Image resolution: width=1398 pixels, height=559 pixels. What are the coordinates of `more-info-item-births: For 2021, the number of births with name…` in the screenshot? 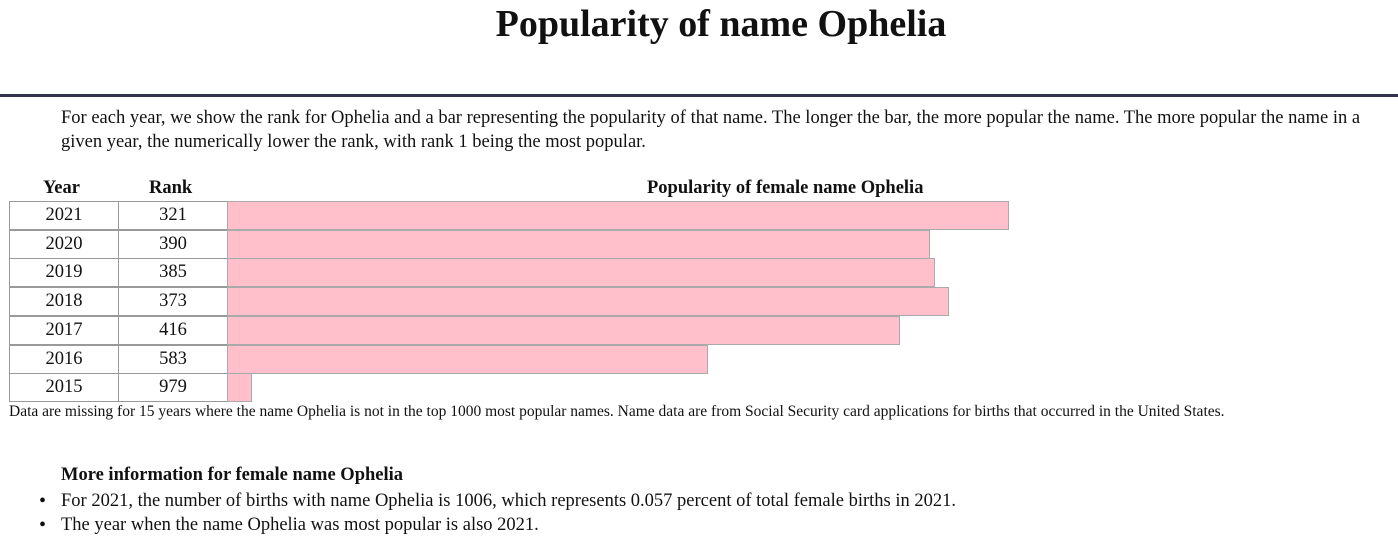 It's located at (497, 501).